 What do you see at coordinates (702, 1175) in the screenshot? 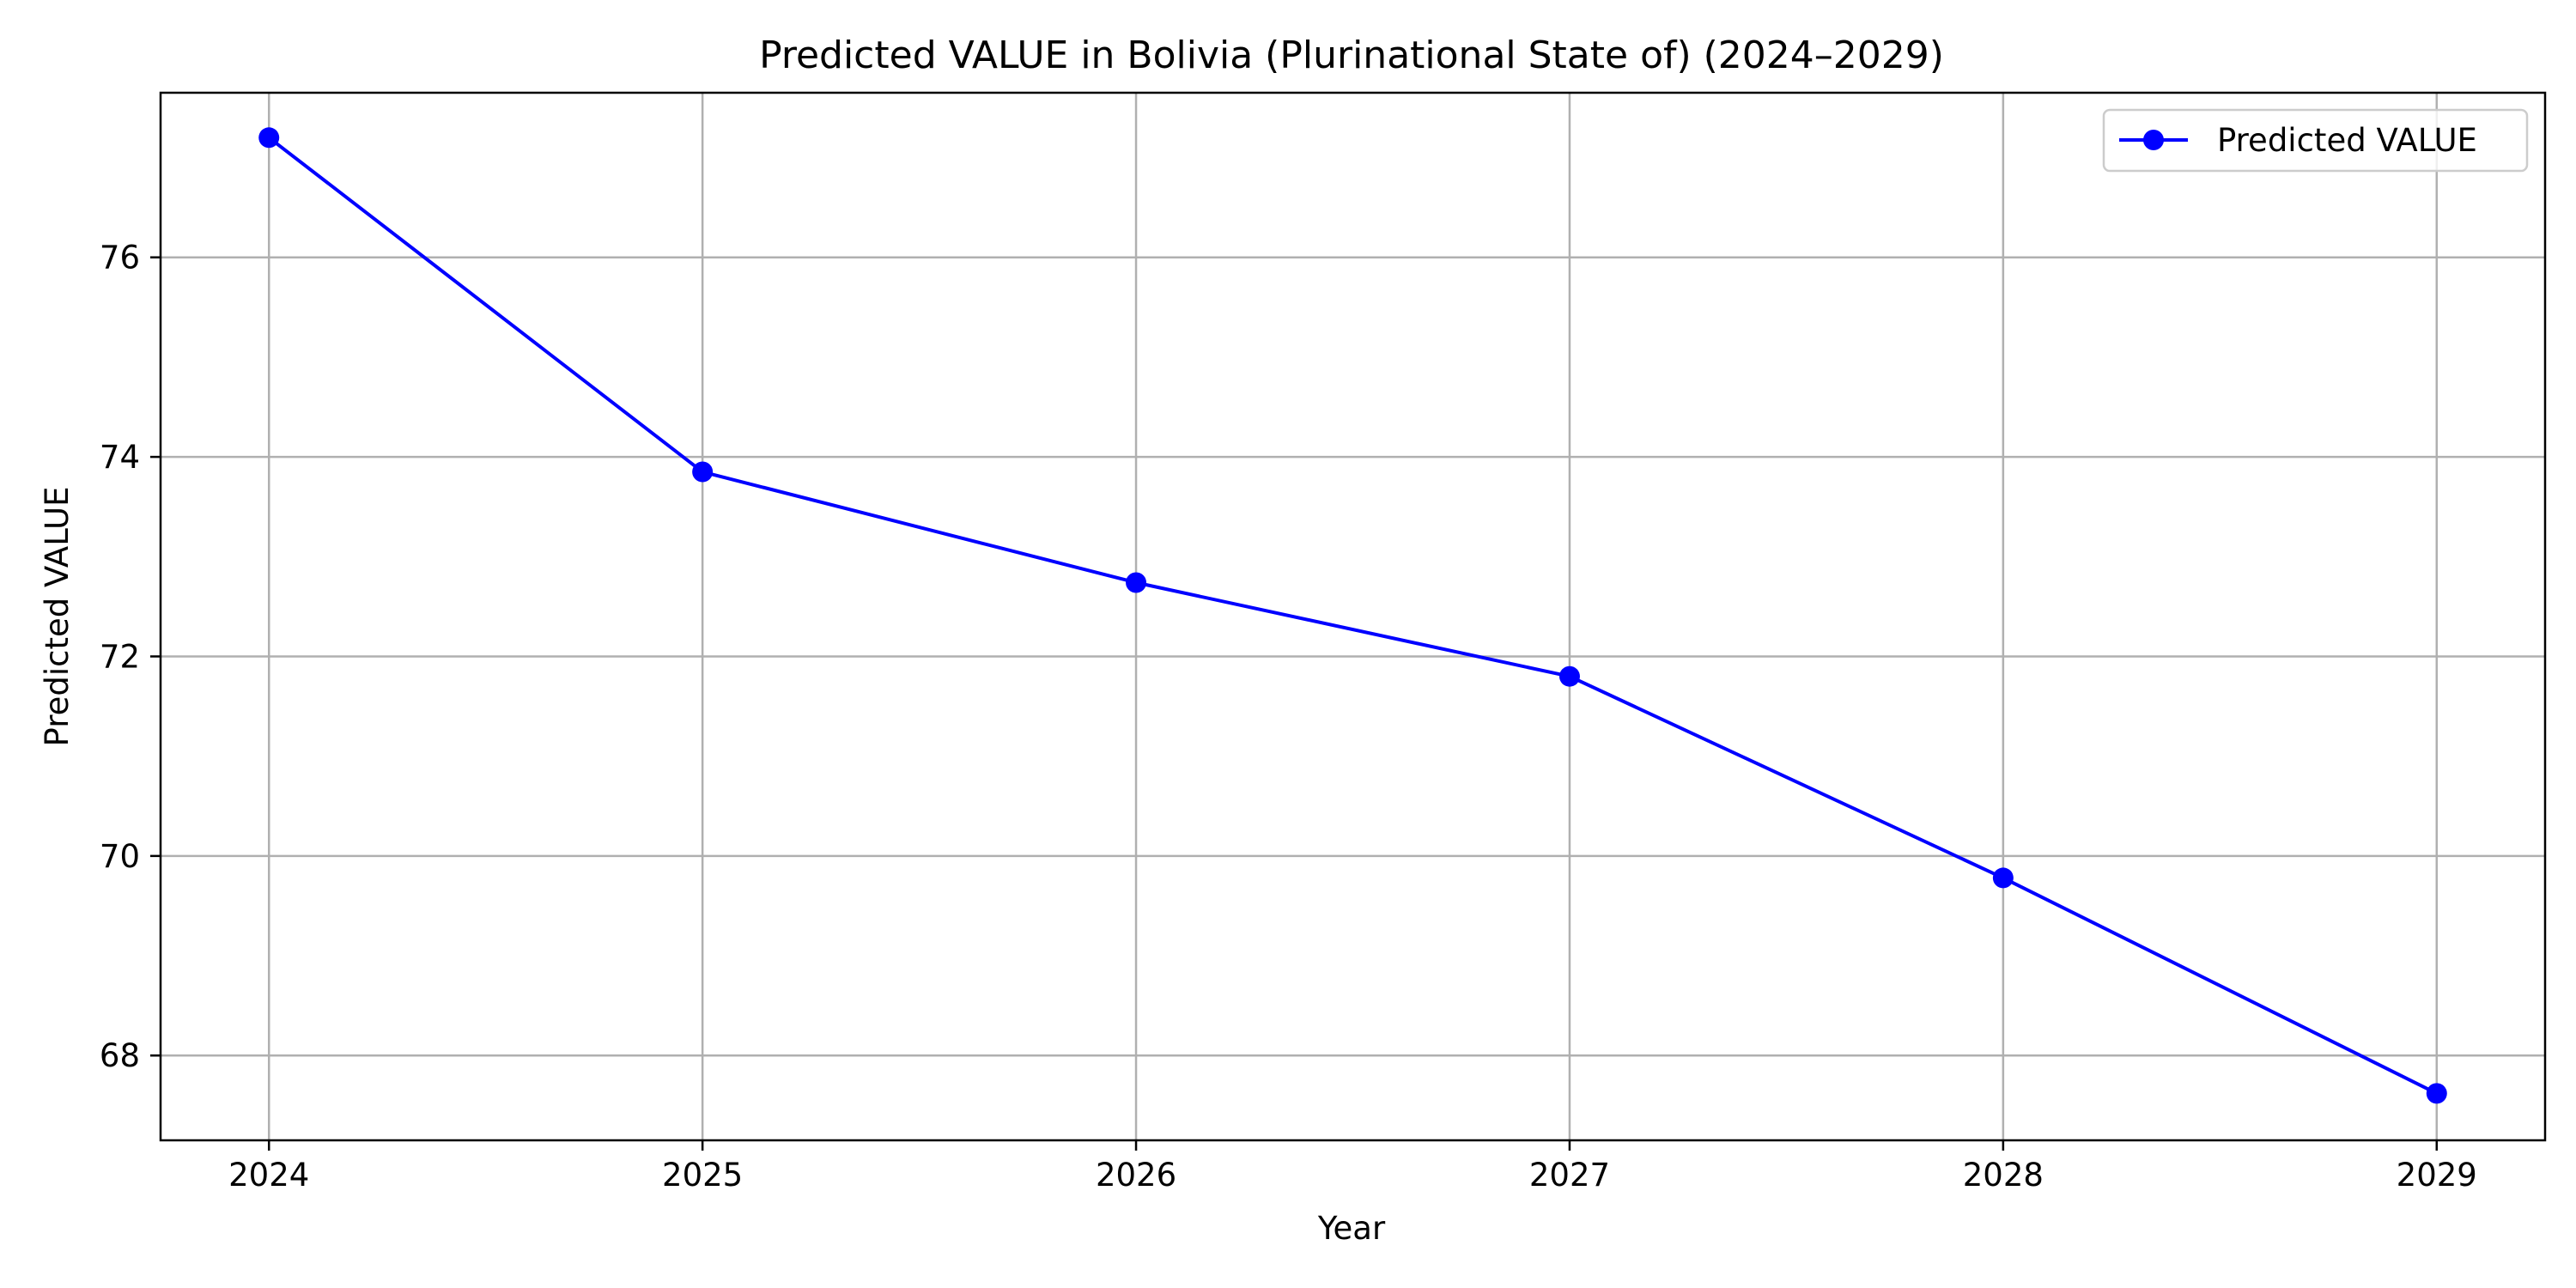
I see `x-tick-label: 2025` at bounding box center [702, 1175].